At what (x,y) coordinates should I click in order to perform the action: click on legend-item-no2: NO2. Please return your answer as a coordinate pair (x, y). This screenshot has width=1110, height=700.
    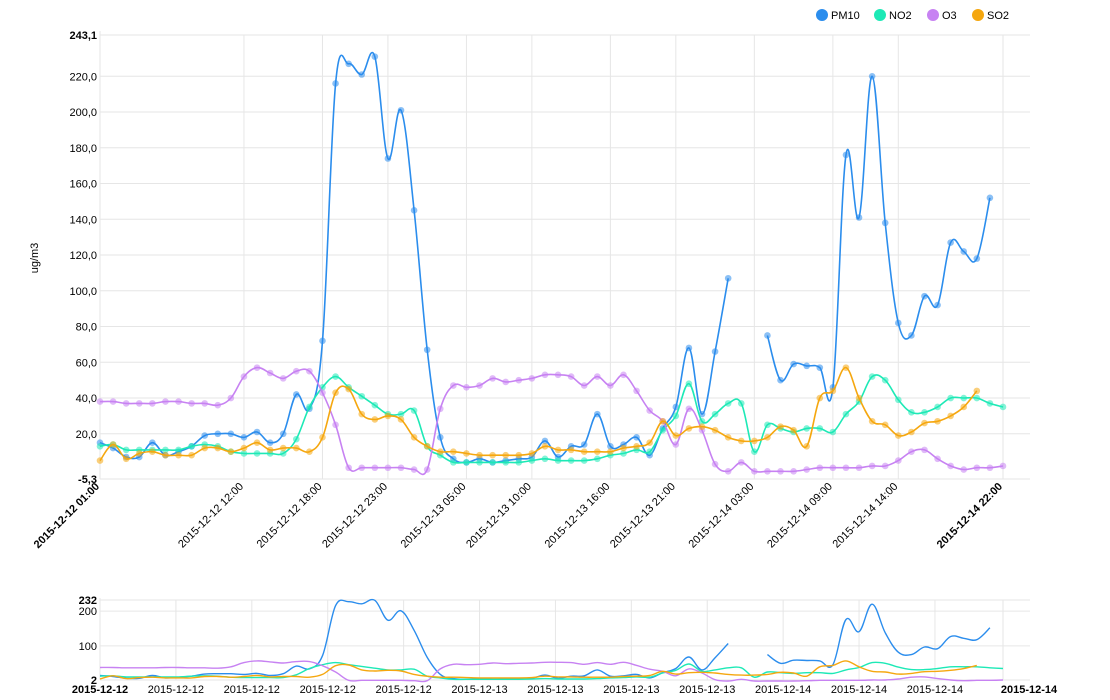
    Looking at the image, I should click on (893, 15).